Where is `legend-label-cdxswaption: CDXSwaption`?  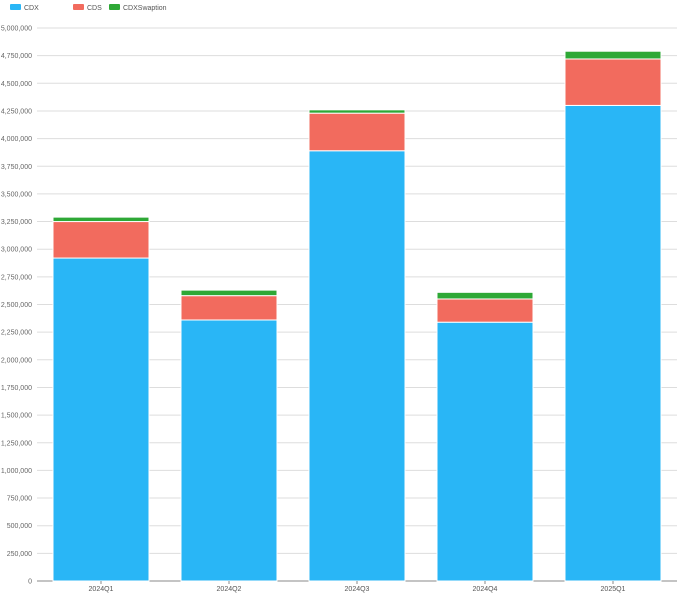 legend-label-cdxswaption: CDXSwaption is located at coordinates (145, 8).